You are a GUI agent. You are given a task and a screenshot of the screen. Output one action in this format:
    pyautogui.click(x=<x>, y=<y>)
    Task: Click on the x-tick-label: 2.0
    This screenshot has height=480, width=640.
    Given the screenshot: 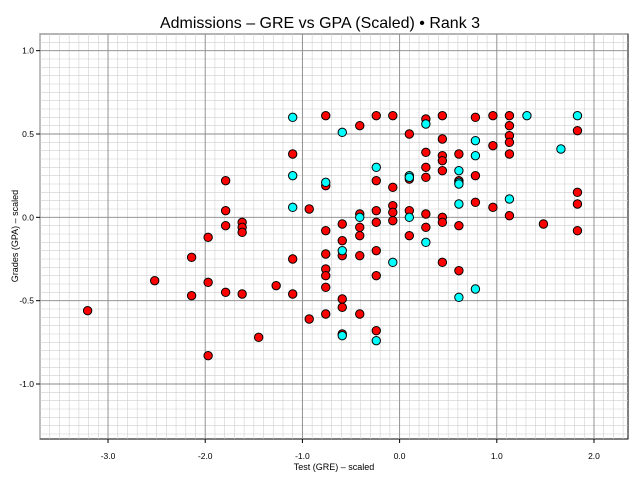 What is the action you would take?
    pyautogui.click(x=594, y=456)
    